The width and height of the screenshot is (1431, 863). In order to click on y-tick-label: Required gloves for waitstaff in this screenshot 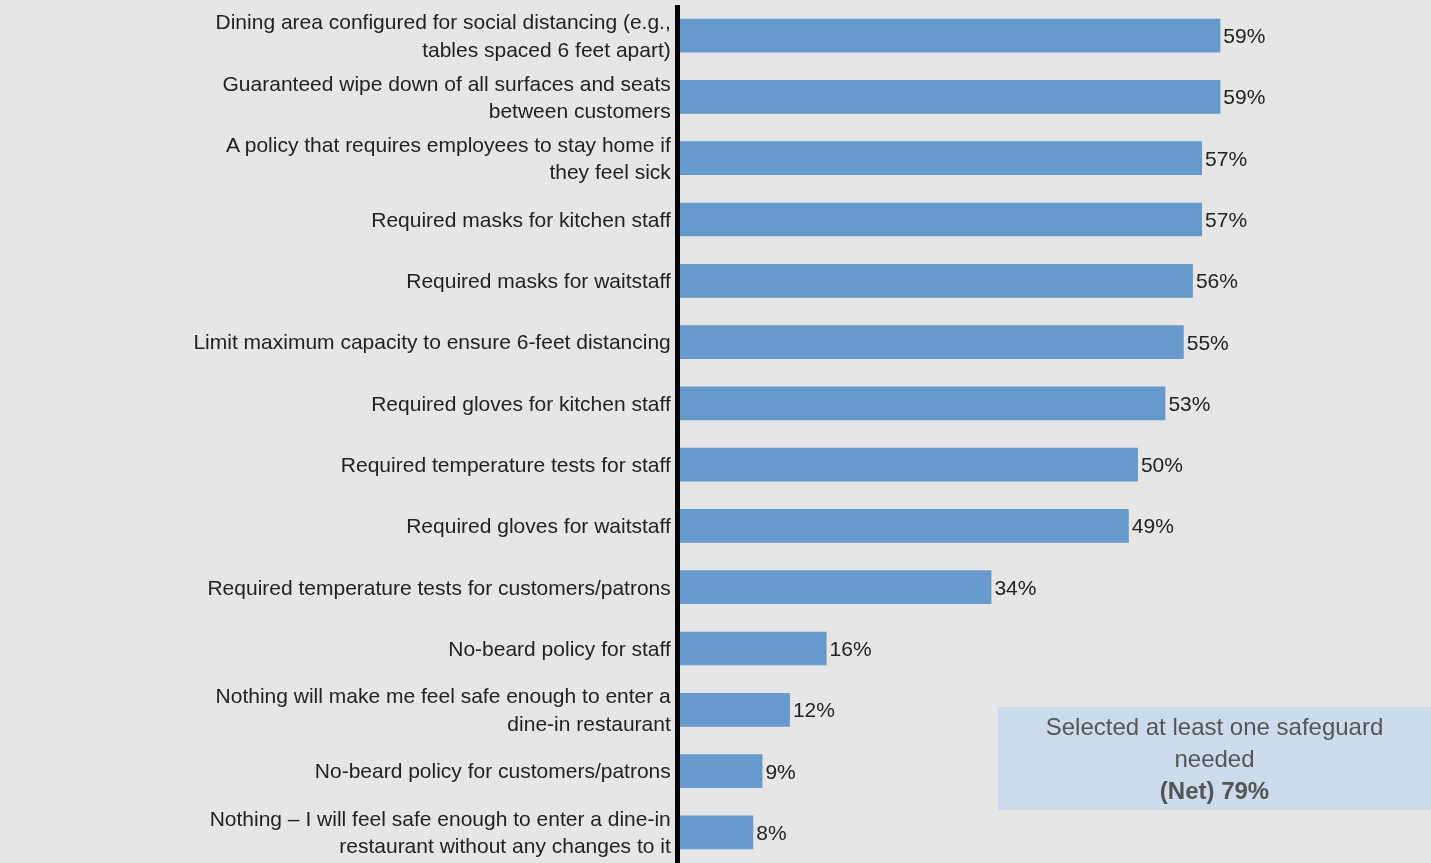, I will do `click(538, 526)`.